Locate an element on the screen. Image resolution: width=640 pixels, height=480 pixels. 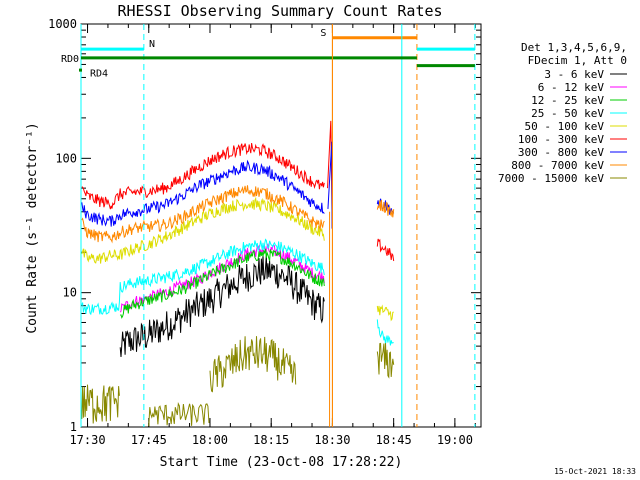
x-tick-label: 18:45 is located at coordinates (394, 440).